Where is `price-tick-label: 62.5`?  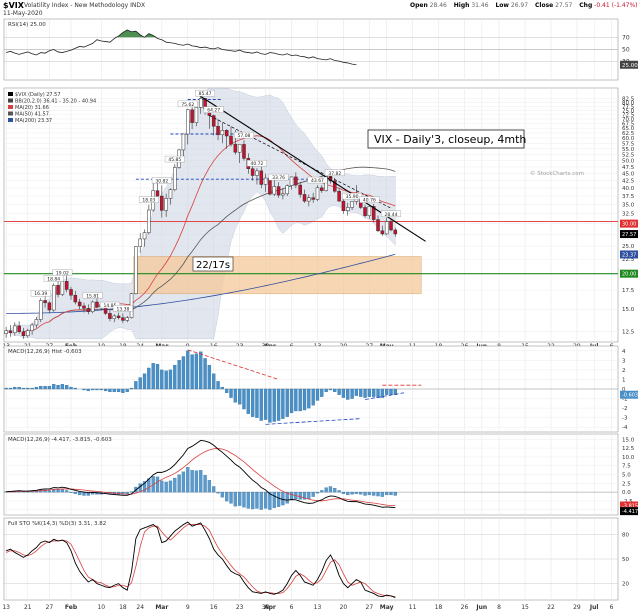 price-tick-label: 62.5 is located at coordinates (628, 134).